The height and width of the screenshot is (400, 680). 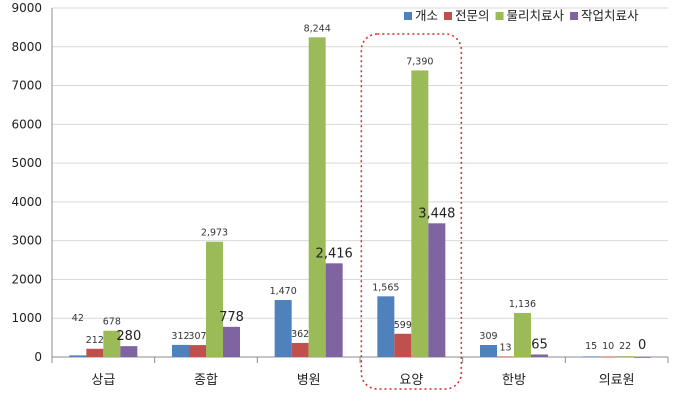 What do you see at coordinates (514, 380) in the screenshot?
I see `x-category-label: 한방` at bounding box center [514, 380].